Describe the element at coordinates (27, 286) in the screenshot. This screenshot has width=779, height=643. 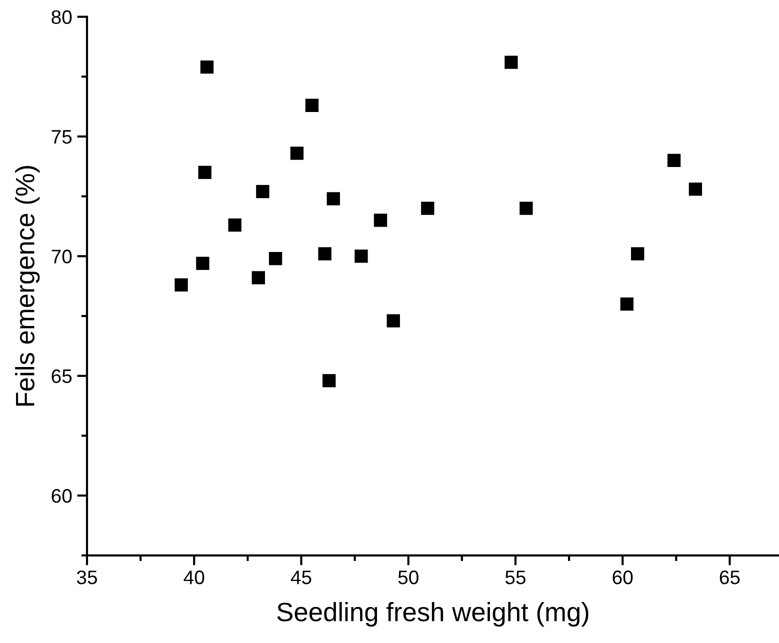
I see `y-axis-title: Feils emergence (%)` at that location.